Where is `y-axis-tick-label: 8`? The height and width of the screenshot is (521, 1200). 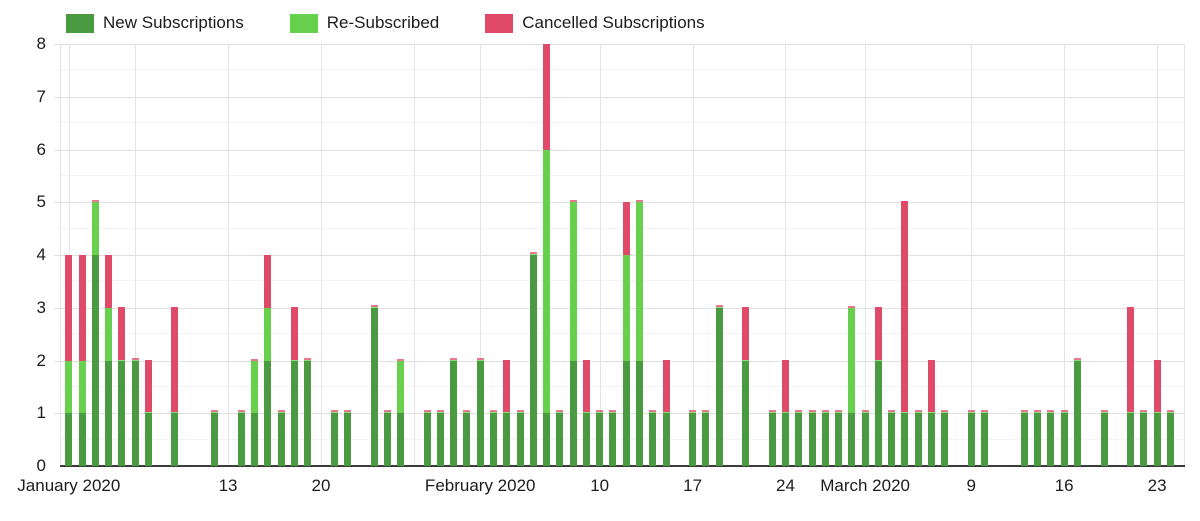
y-axis-tick-label: 8 is located at coordinates (41, 43).